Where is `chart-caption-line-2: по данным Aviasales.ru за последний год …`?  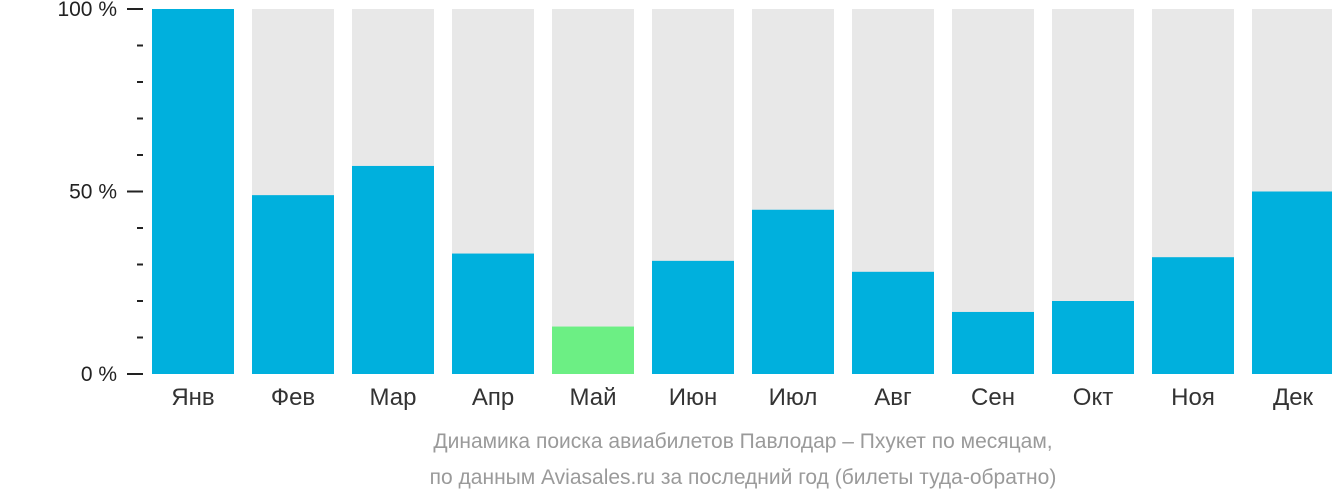 chart-caption-line-2: по данным Aviasales.ru за последний год … is located at coordinates (743, 477).